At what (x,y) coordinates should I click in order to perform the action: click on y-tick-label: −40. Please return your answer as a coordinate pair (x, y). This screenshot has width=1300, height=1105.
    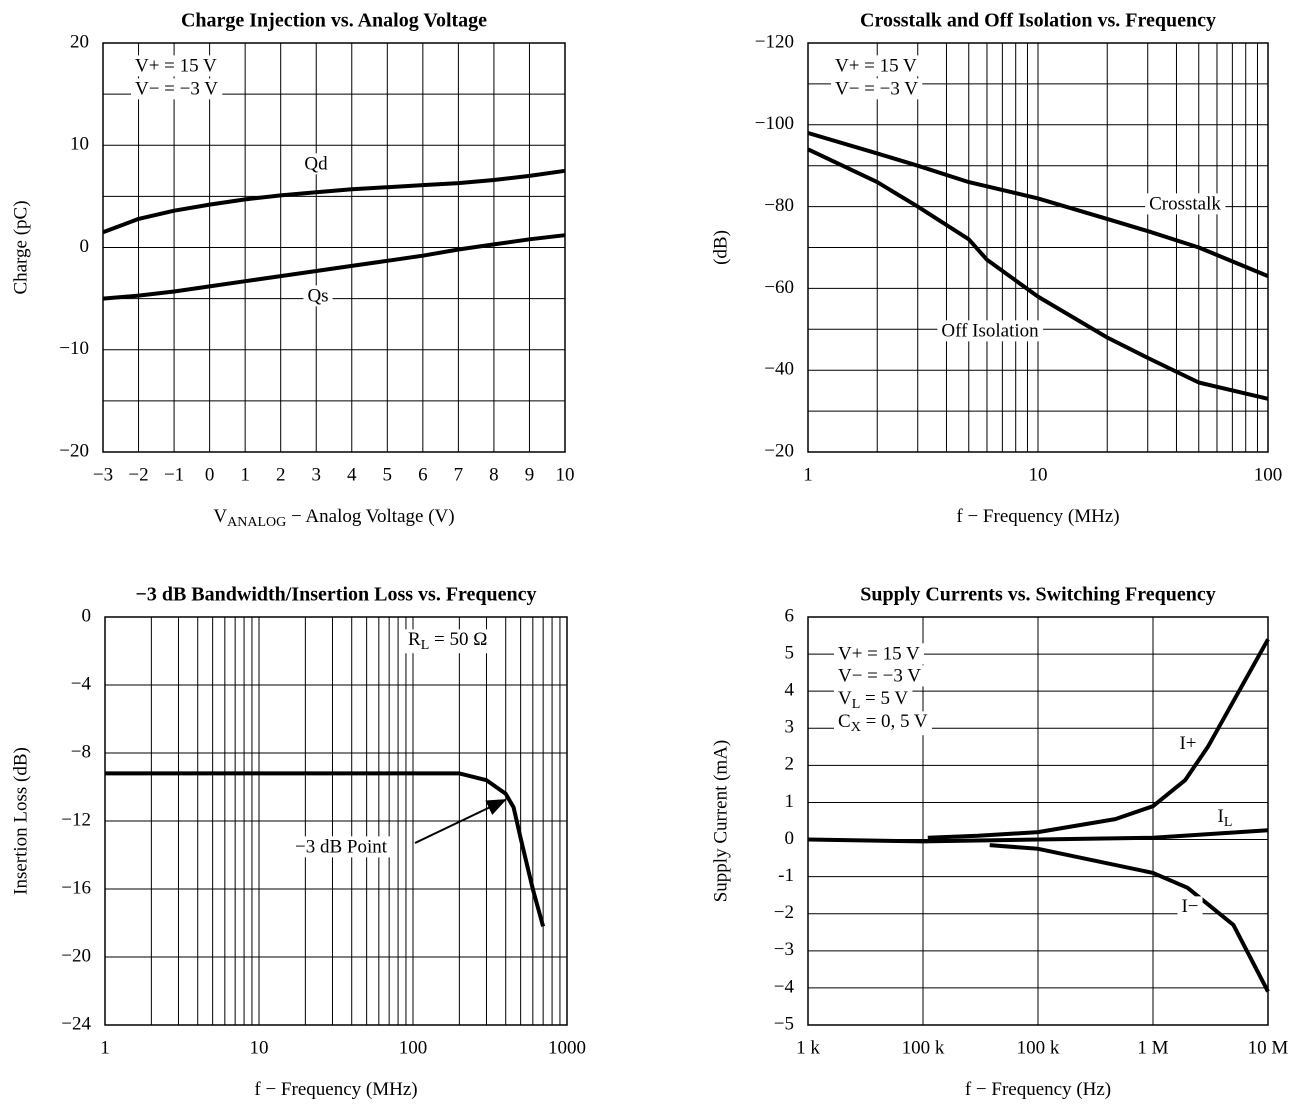
    Looking at the image, I should click on (779, 369).